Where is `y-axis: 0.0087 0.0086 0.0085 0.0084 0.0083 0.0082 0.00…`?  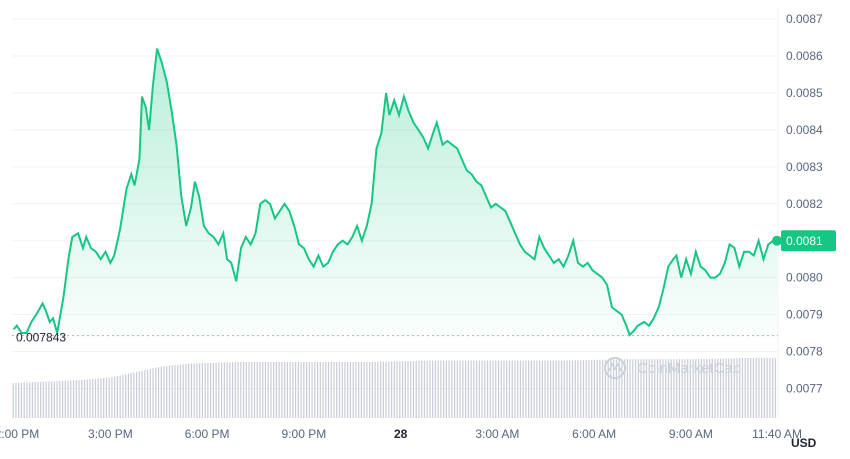
y-axis: 0.0087 0.0086 0.0085 0.0084 0.0083 0.0082 0.00… is located at coordinates (804, 203).